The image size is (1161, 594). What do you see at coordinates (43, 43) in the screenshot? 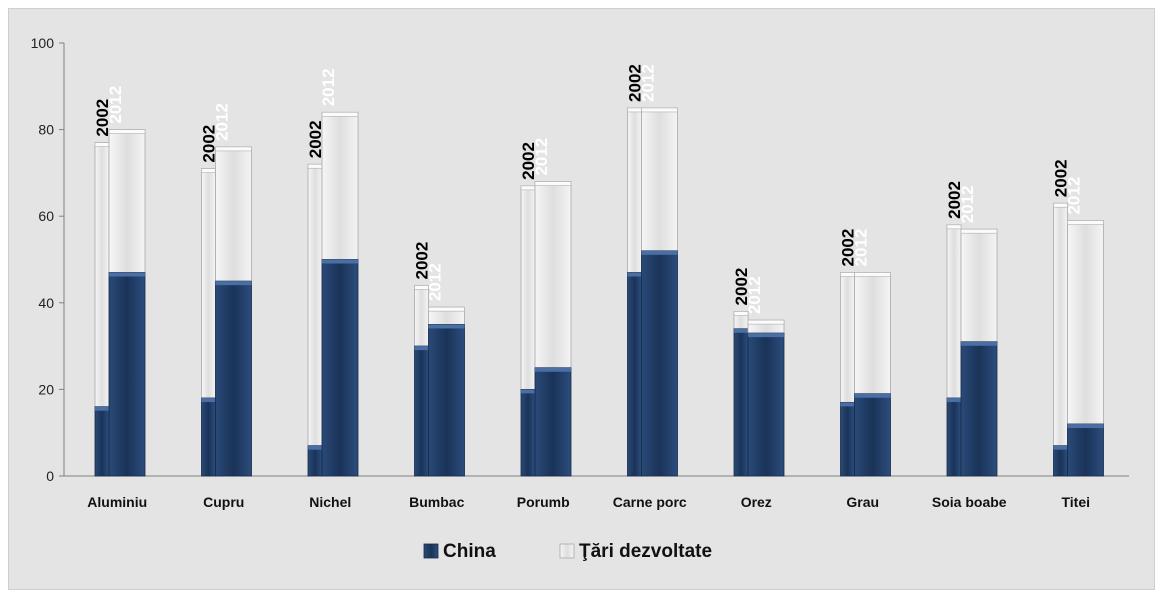
I see `y-tick-label: 100` at bounding box center [43, 43].